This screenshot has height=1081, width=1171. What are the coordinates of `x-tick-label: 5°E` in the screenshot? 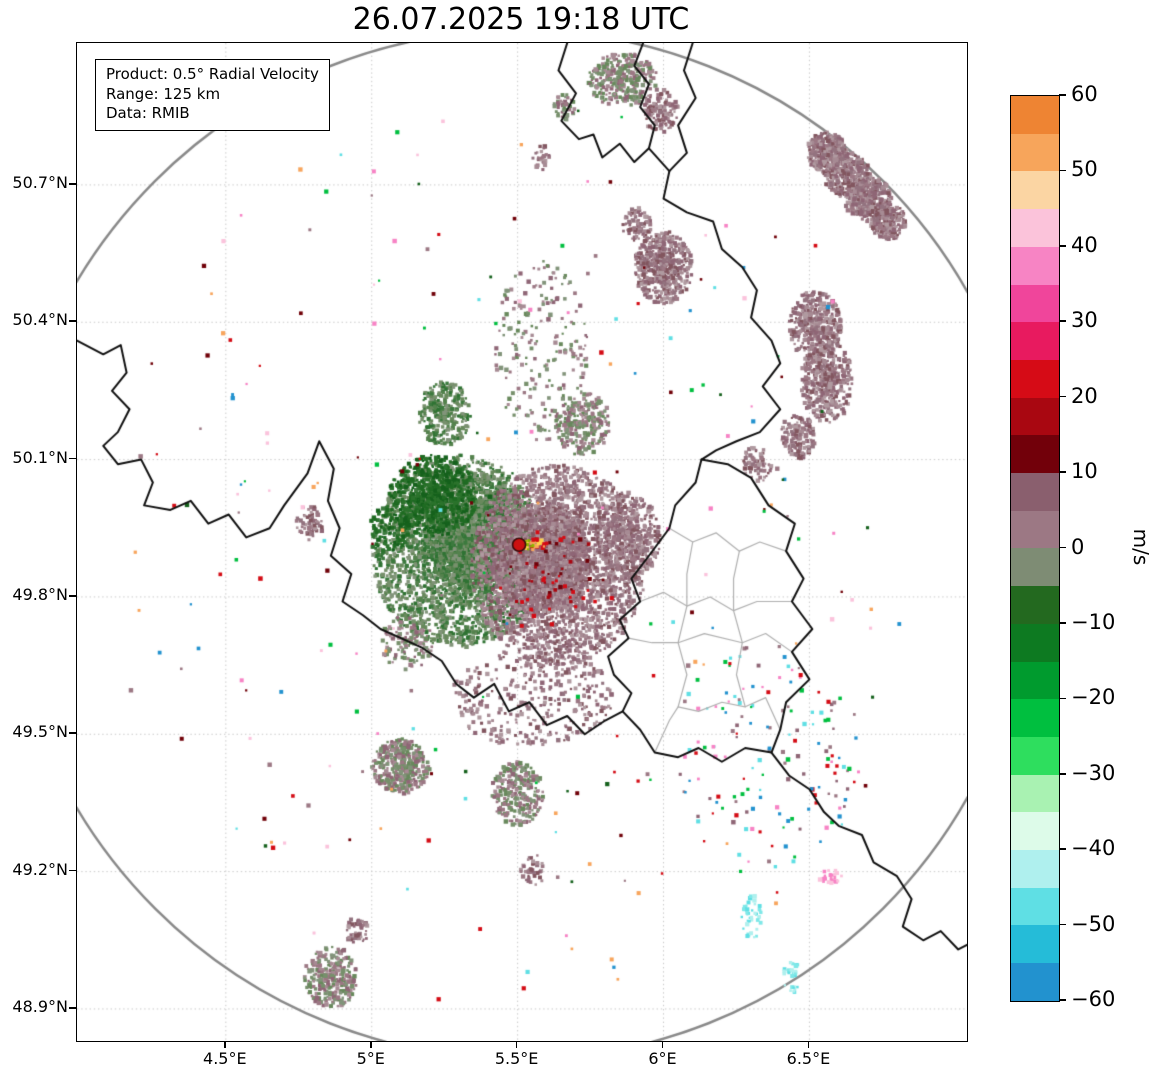 It's located at (370, 1058).